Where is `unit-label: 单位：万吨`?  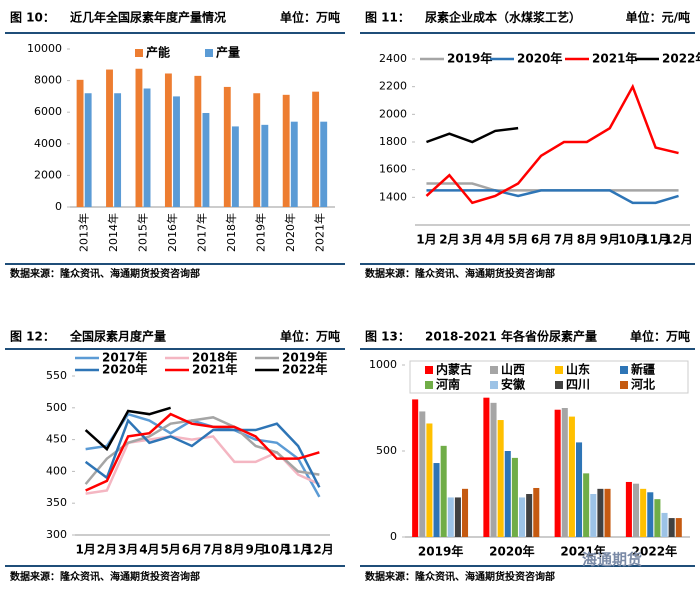
unit-label: 单位：万吨 is located at coordinates (310, 17).